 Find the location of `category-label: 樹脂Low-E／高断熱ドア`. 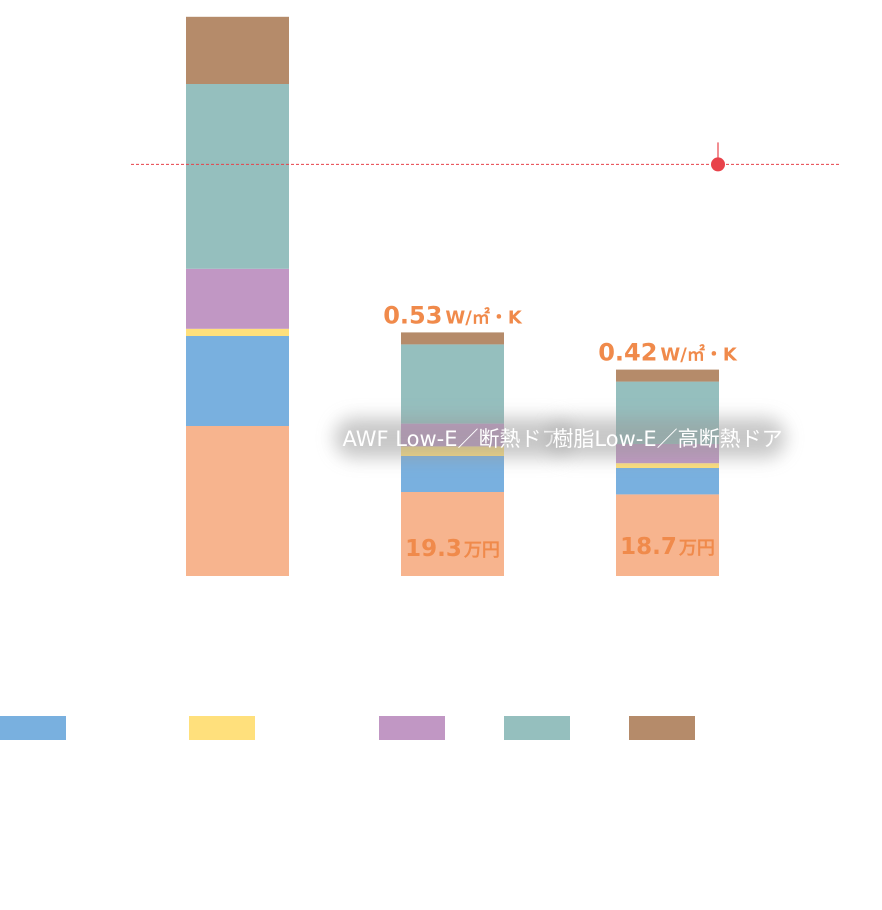

category-label: 樹脂Low-E／高断熱ドア is located at coordinates (667, 439).